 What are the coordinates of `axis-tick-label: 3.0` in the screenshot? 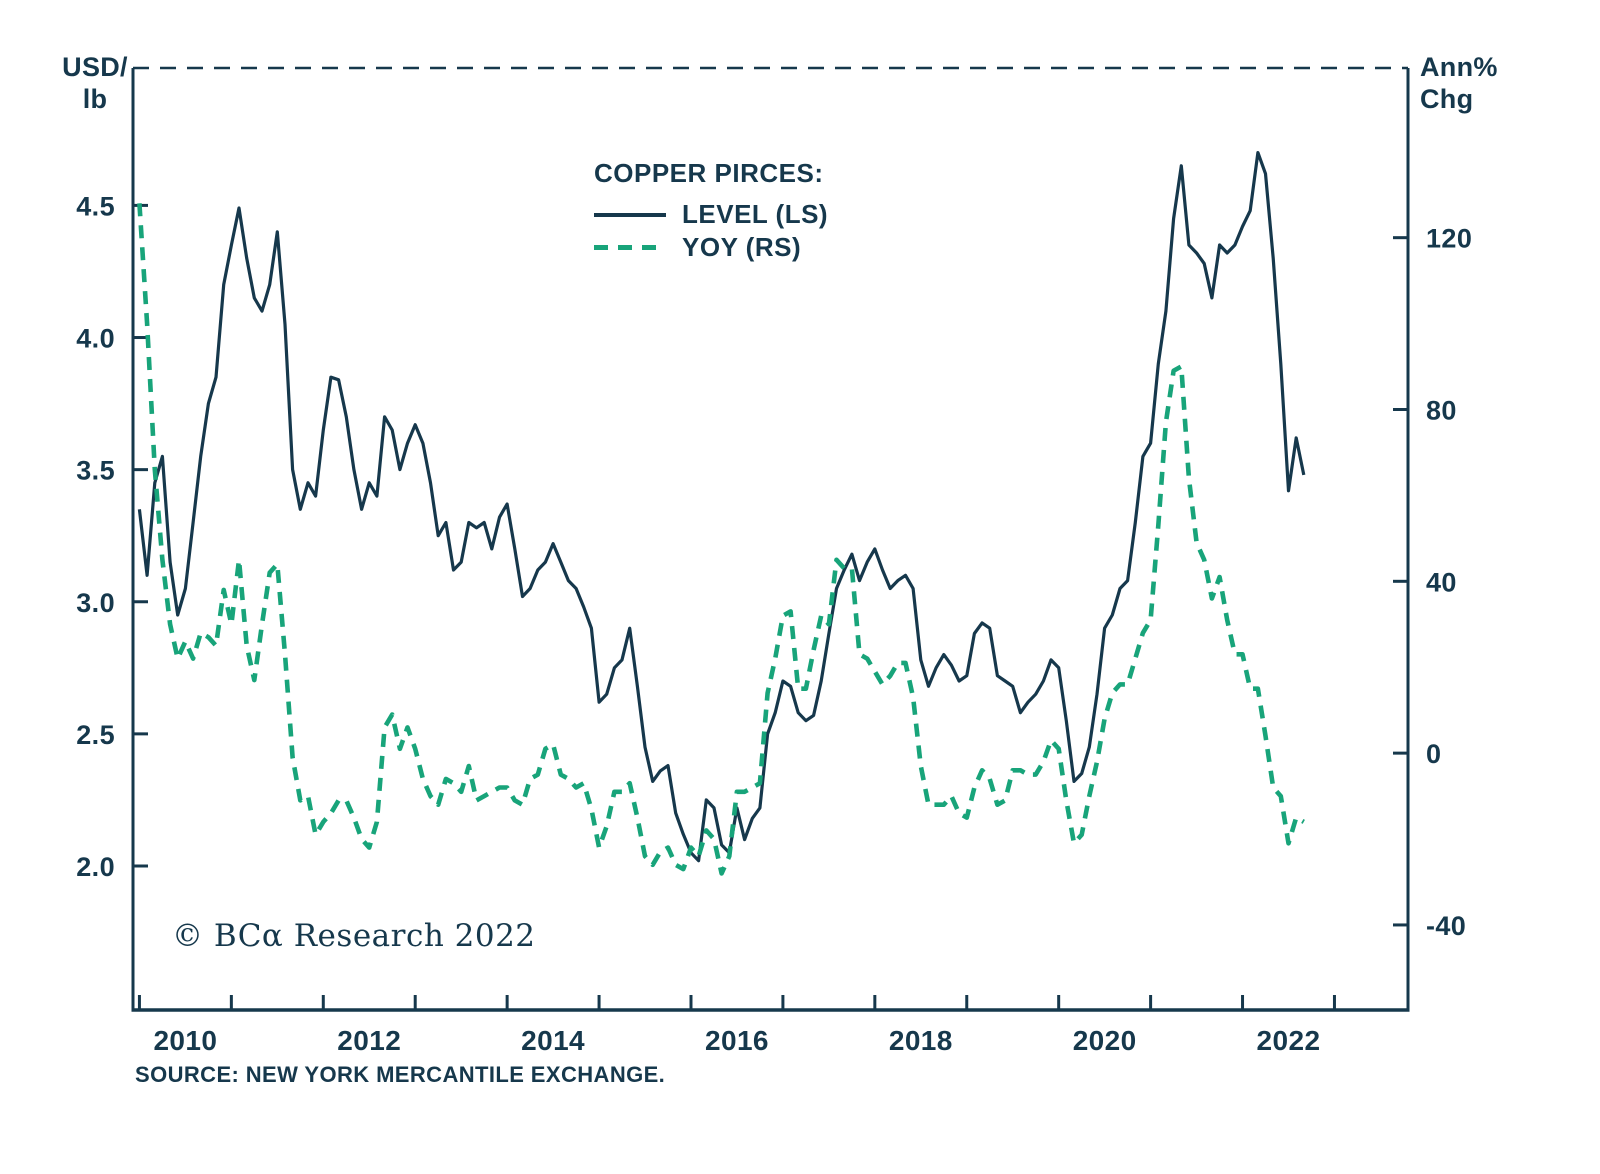 It's located at (95, 603).